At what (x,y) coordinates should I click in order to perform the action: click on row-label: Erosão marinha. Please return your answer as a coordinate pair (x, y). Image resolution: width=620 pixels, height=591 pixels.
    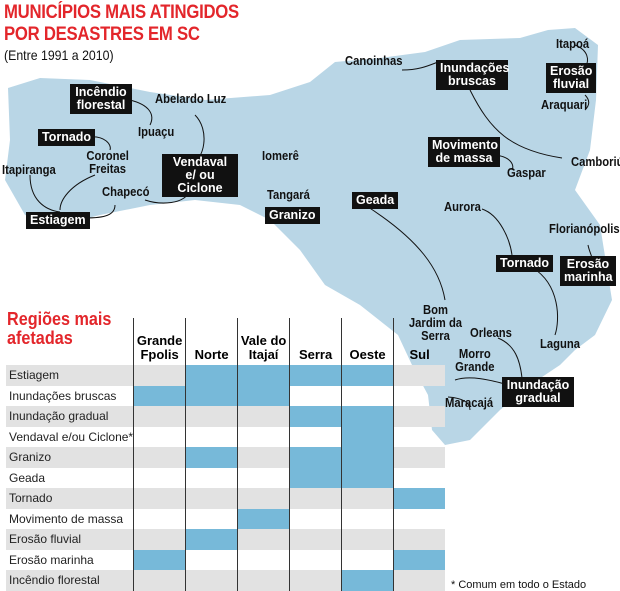
    Looking at the image, I should click on (51, 559).